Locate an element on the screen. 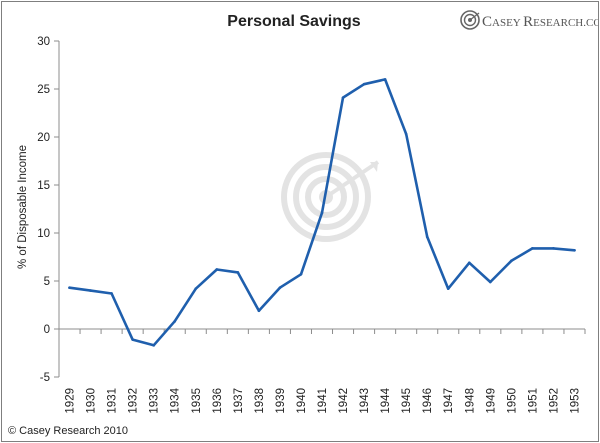 The image size is (600, 443). x-tick-label: 1940 is located at coordinates (302, 401).